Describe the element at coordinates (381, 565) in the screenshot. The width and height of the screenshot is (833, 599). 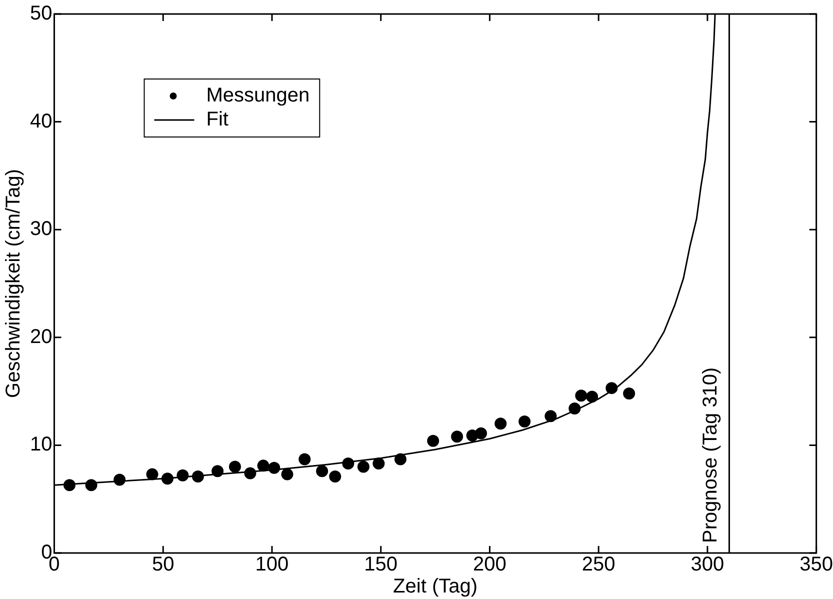
I see `x-tick-label: 150` at that location.